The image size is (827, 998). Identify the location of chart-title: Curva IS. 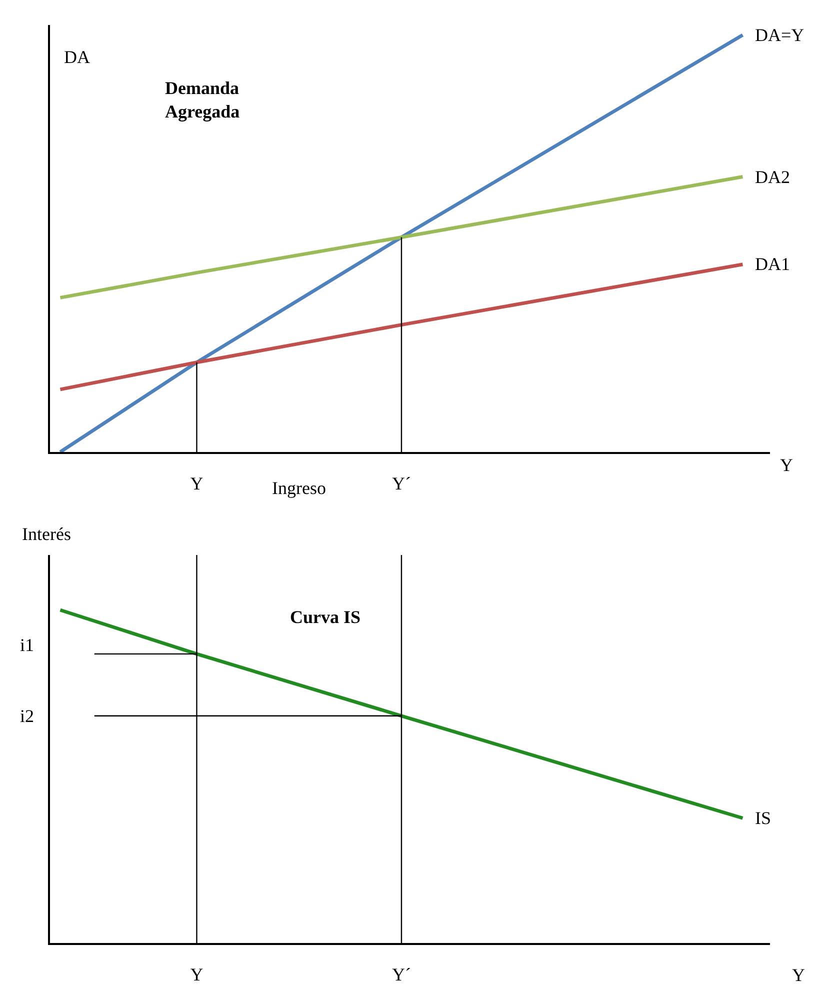
(325, 617).